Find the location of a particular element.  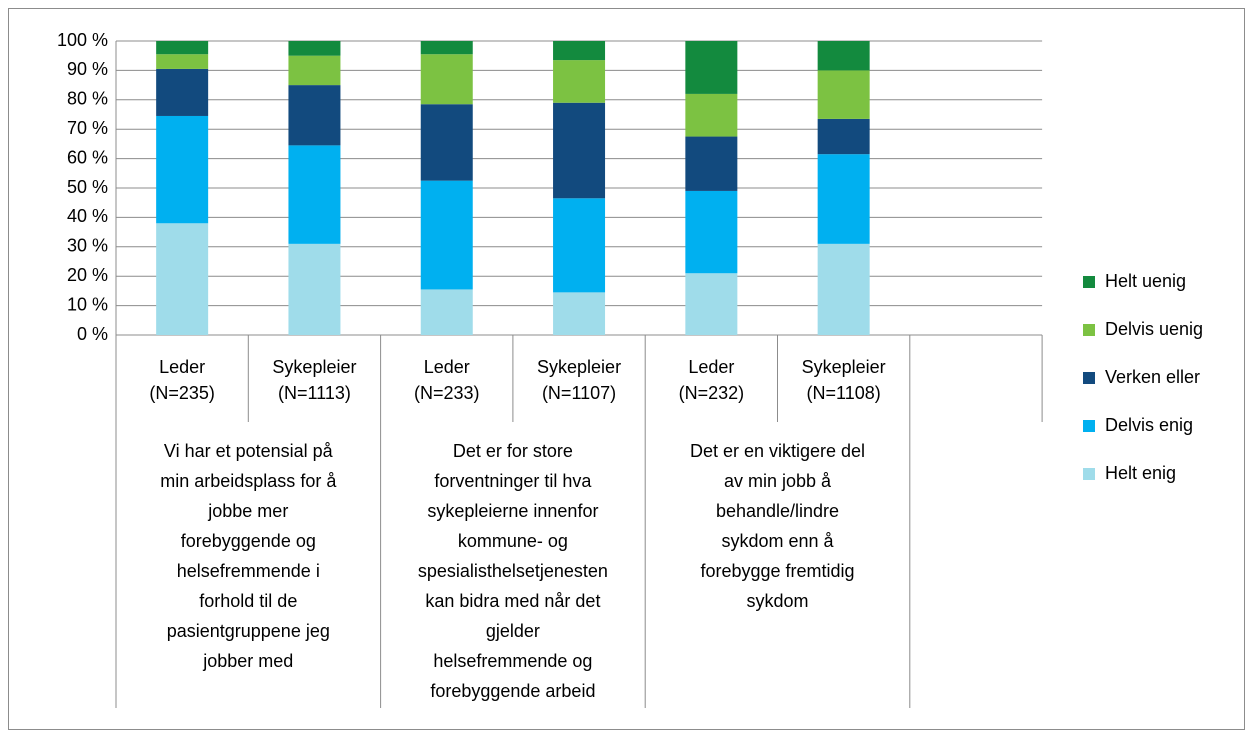

x-tick-label: (N=1108) is located at coordinates (844, 393).